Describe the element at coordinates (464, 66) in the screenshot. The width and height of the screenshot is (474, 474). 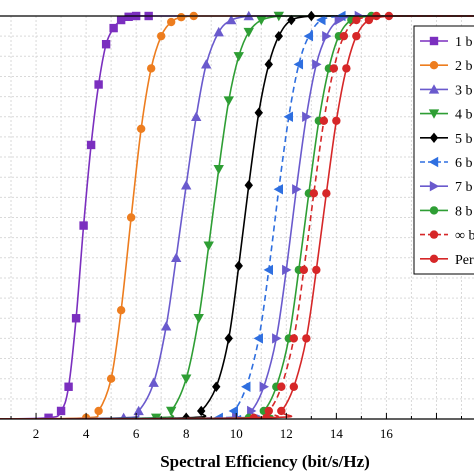
I see `legend-label: 2 b` at that location.